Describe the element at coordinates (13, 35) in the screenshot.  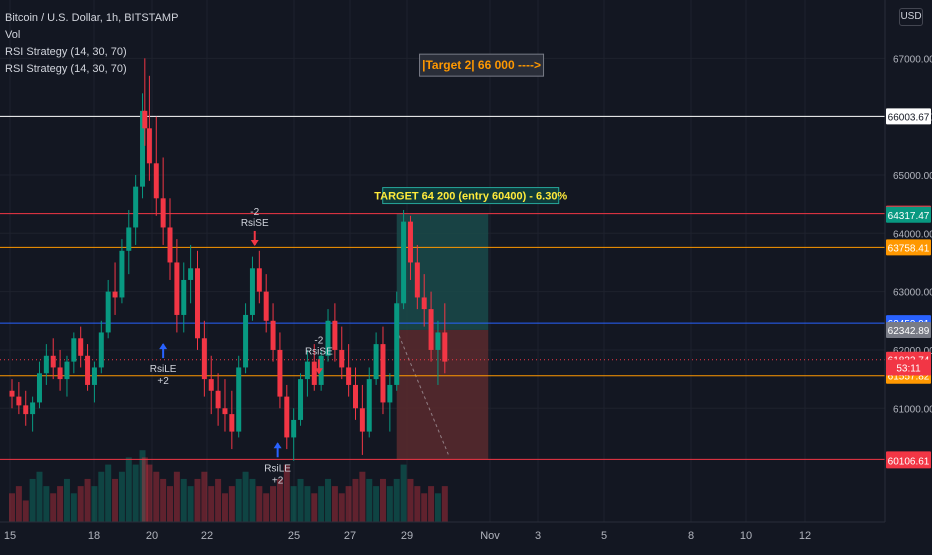
I see `indicator-volume: Vol` at that location.